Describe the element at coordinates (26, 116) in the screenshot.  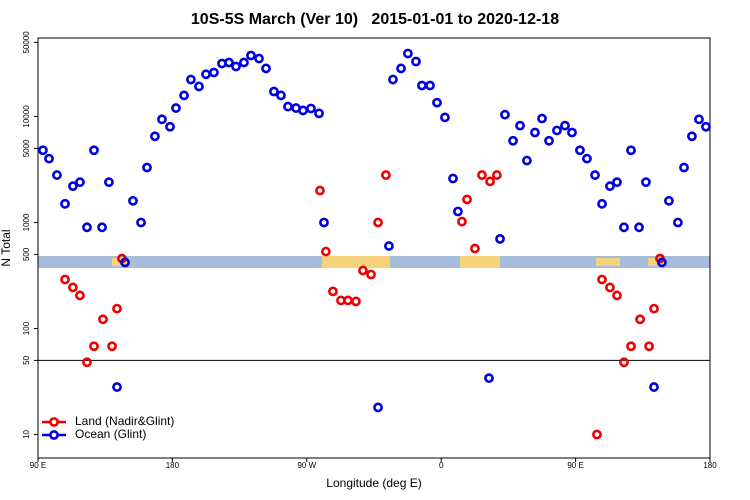
I see `y-tick-label: 10000` at that location.